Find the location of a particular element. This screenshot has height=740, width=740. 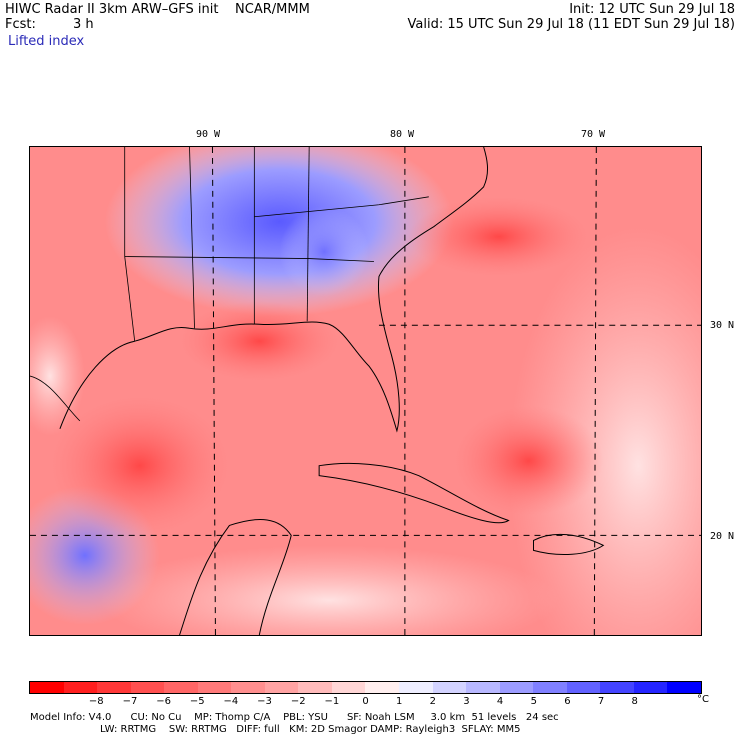

longitude-label-70w: 70 W is located at coordinates (593, 134).